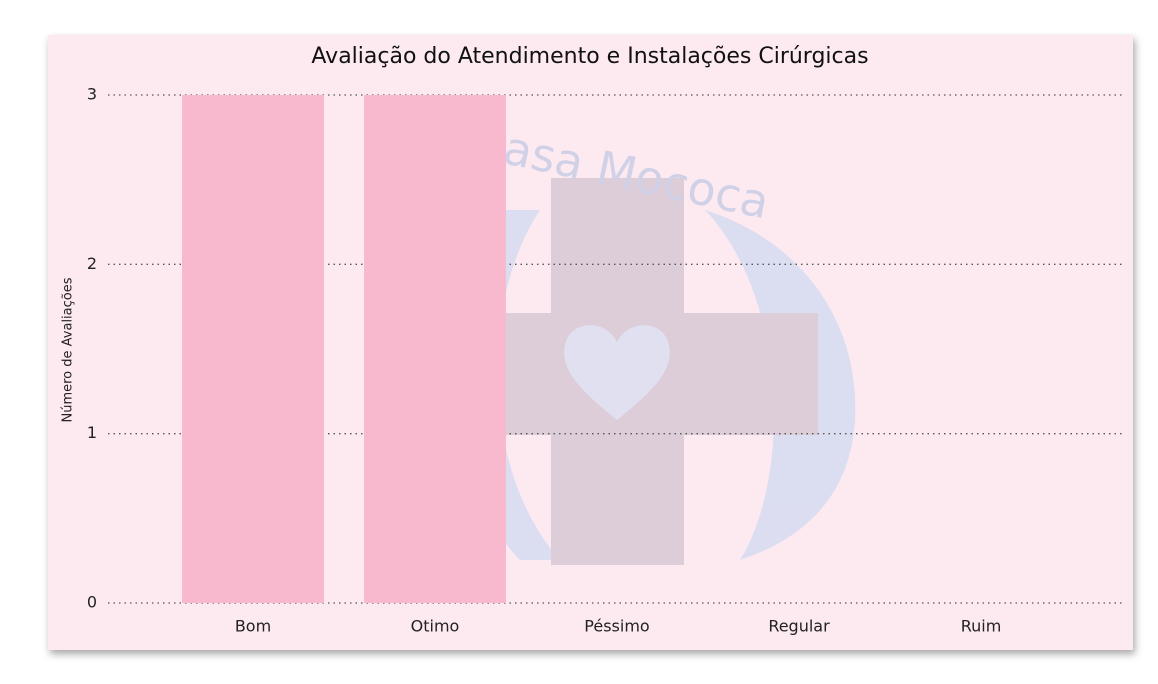 The width and height of the screenshot is (1158, 684). What do you see at coordinates (92, 94) in the screenshot?
I see `y-tick-label: 3` at bounding box center [92, 94].